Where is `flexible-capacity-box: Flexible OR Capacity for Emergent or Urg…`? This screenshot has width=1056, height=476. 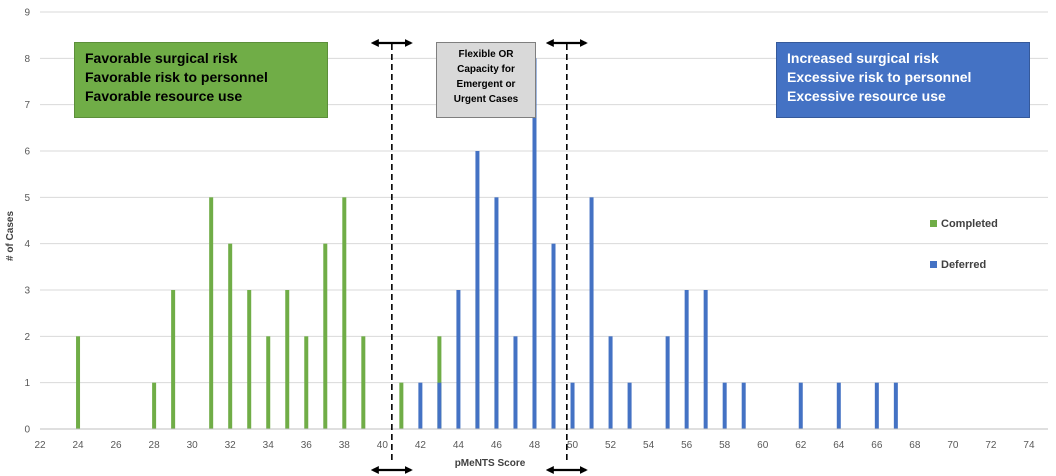 flexible-capacity-box: Flexible OR Capacity for Emergent or Urg… is located at coordinates (486, 80).